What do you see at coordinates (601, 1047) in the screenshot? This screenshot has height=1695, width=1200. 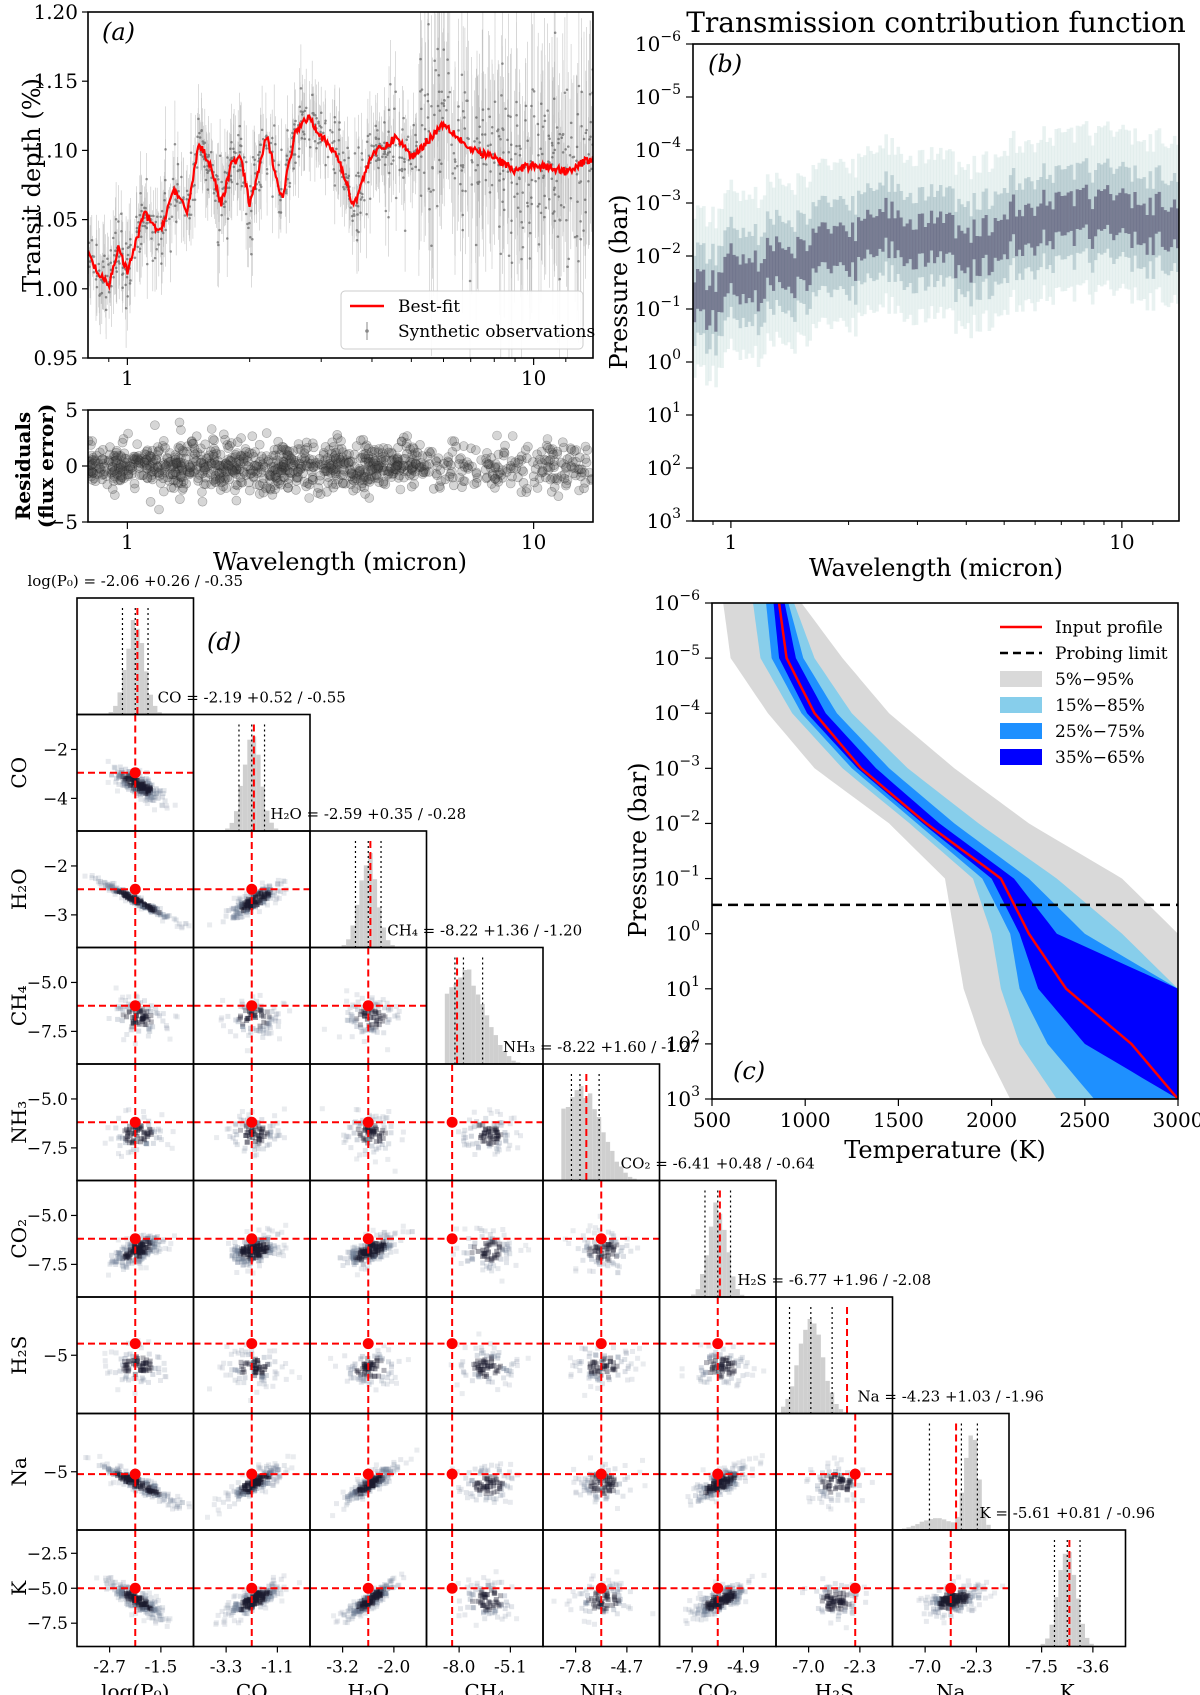 I see `marginal-title: NH₃ = -8.22 +1.60 / -1.27` at bounding box center [601, 1047].